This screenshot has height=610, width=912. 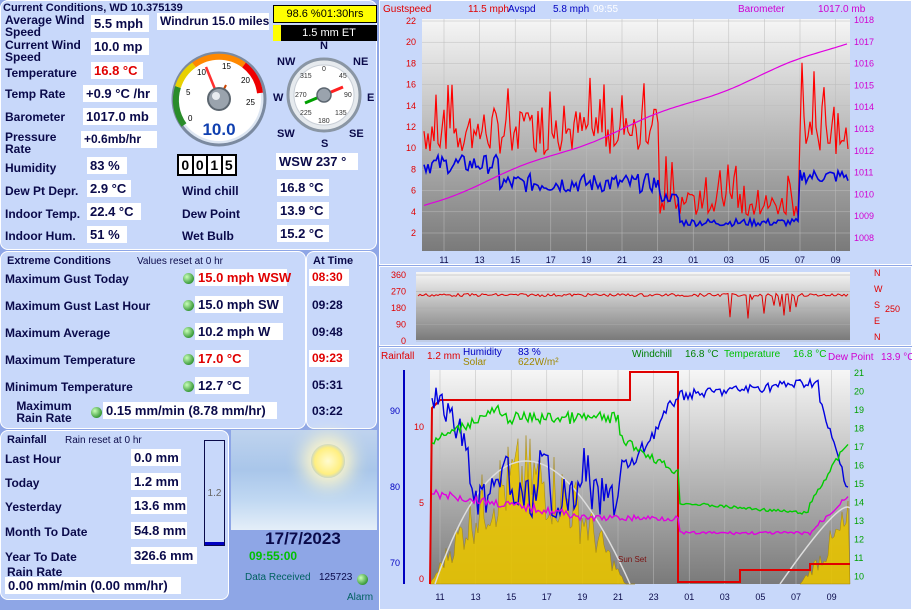 I want to click on barometer-value: 1017.0 mb, so click(x=120, y=116).